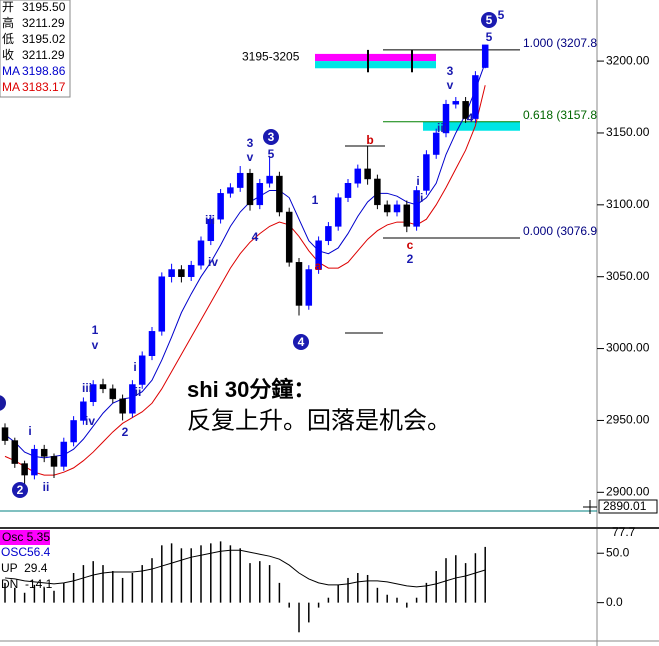 The width and height of the screenshot is (659, 646). I want to click on y-tick-label: 3200.00, so click(628, 60).